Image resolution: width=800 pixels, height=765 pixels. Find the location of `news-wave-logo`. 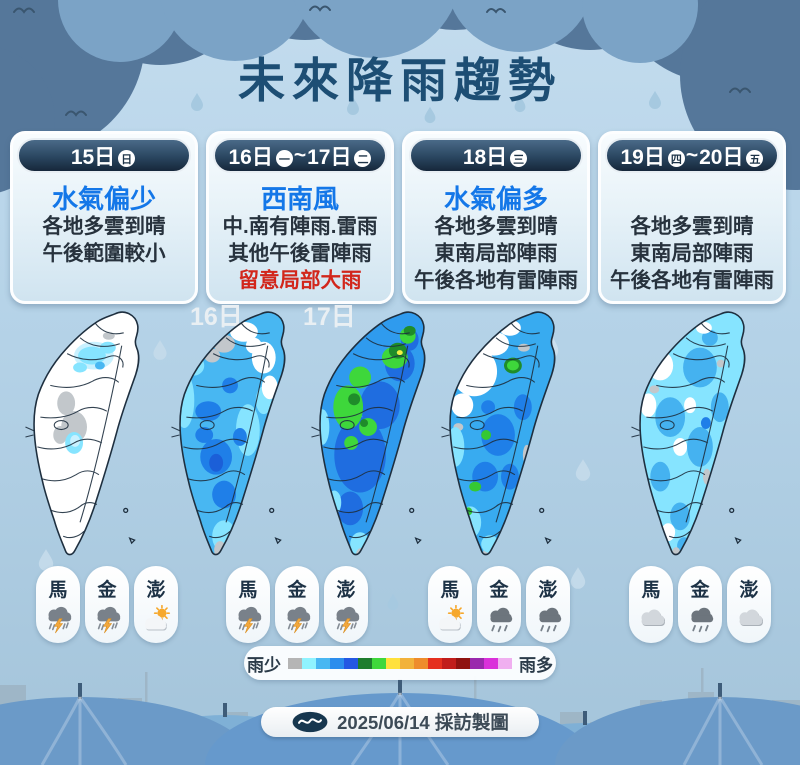

news-wave-logo is located at coordinates (310, 722).